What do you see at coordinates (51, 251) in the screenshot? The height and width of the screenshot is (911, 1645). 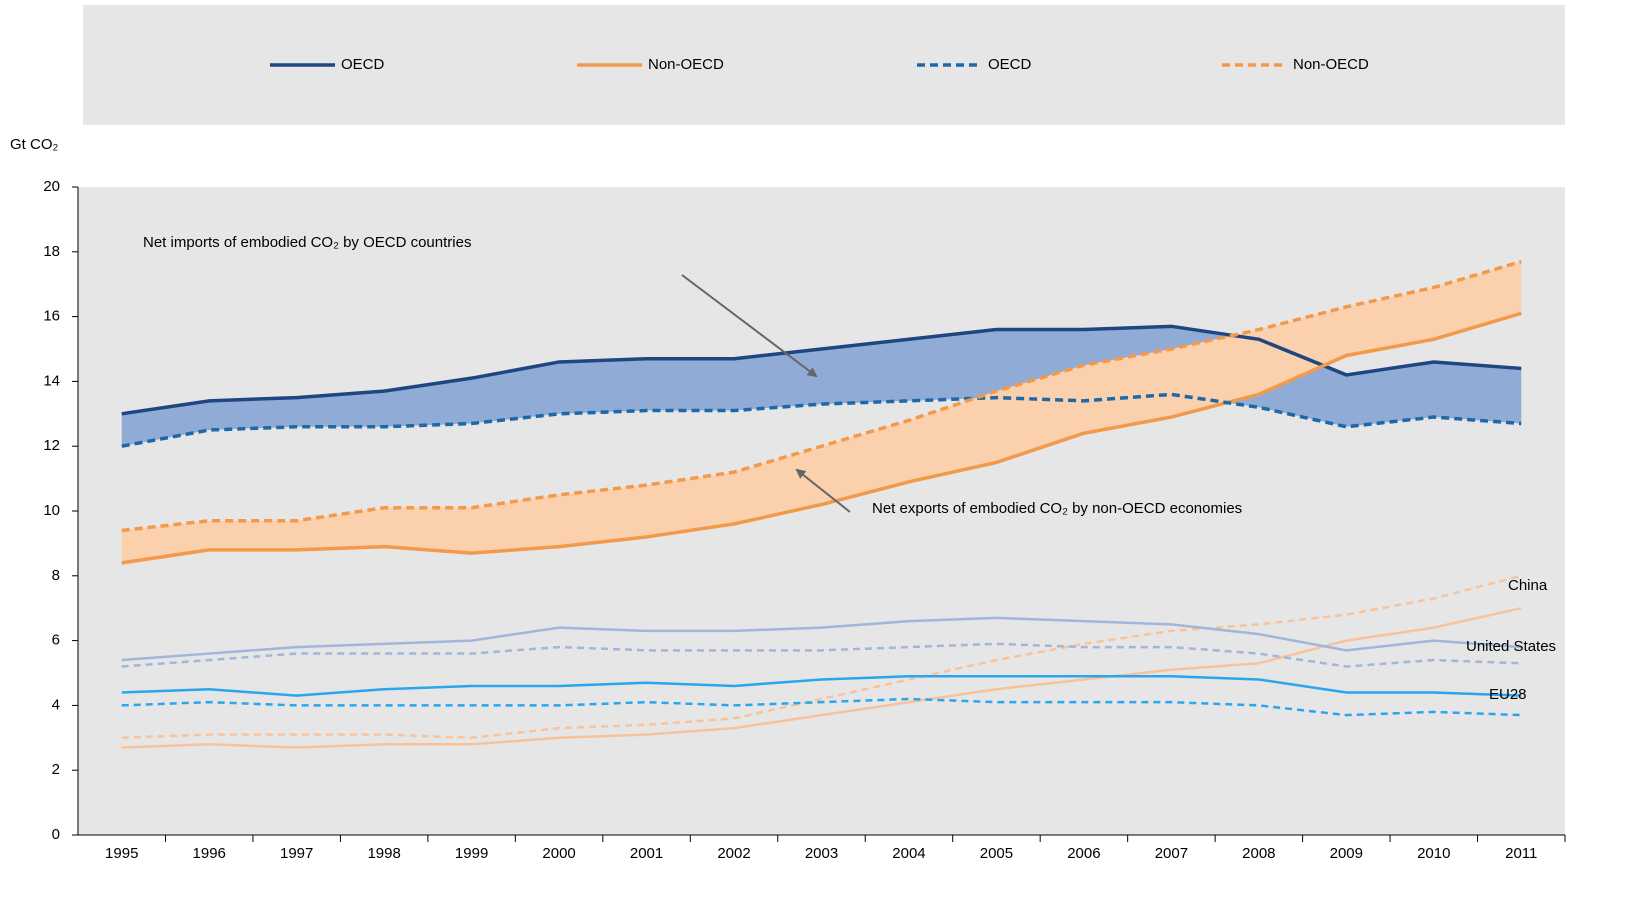 I see `y-tick-label: 18` at bounding box center [51, 251].